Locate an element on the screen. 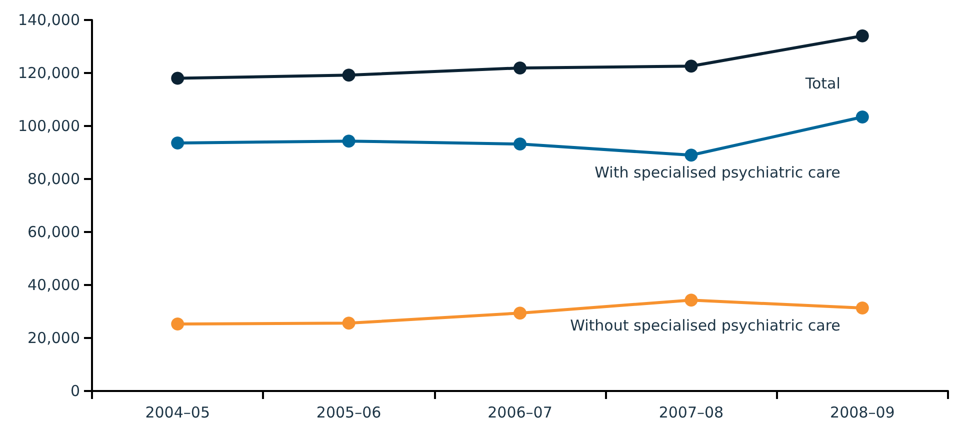 This screenshot has width=956, height=426. series-label: Without specialised psychiatric care is located at coordinates (705, 325).